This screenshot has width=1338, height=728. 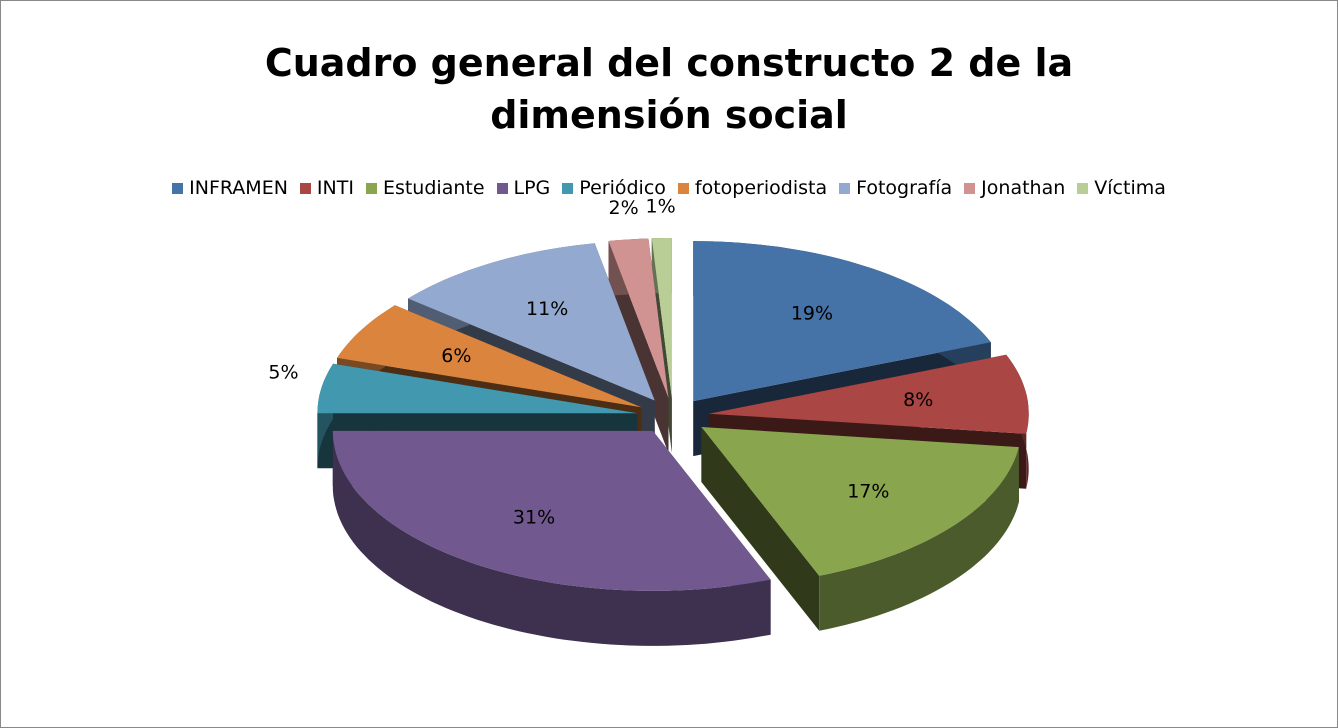 I want to click on legend-item: Estudiante, so click(x=425, y=188).